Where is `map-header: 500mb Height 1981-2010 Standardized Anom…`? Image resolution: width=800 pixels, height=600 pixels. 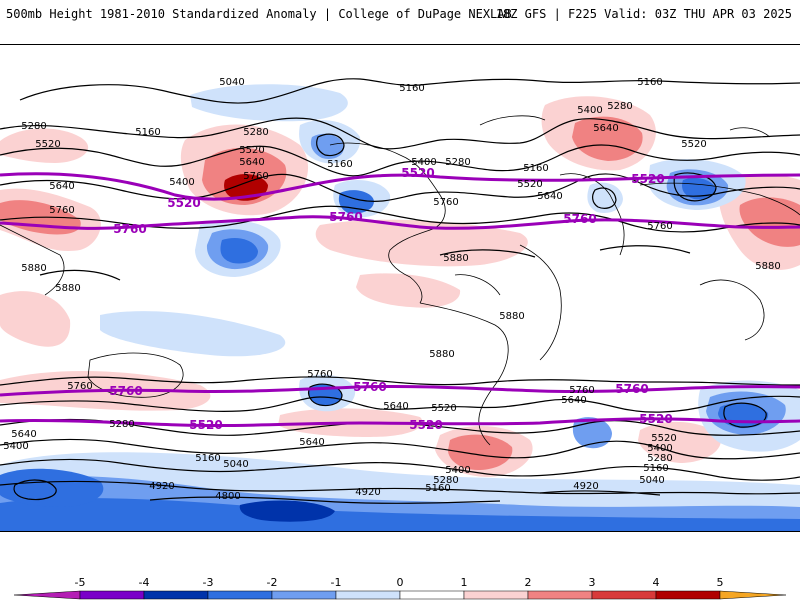
map-header: 500mb Height 1981-2010 Standardized Anom… is located at coordinates (400, 14).